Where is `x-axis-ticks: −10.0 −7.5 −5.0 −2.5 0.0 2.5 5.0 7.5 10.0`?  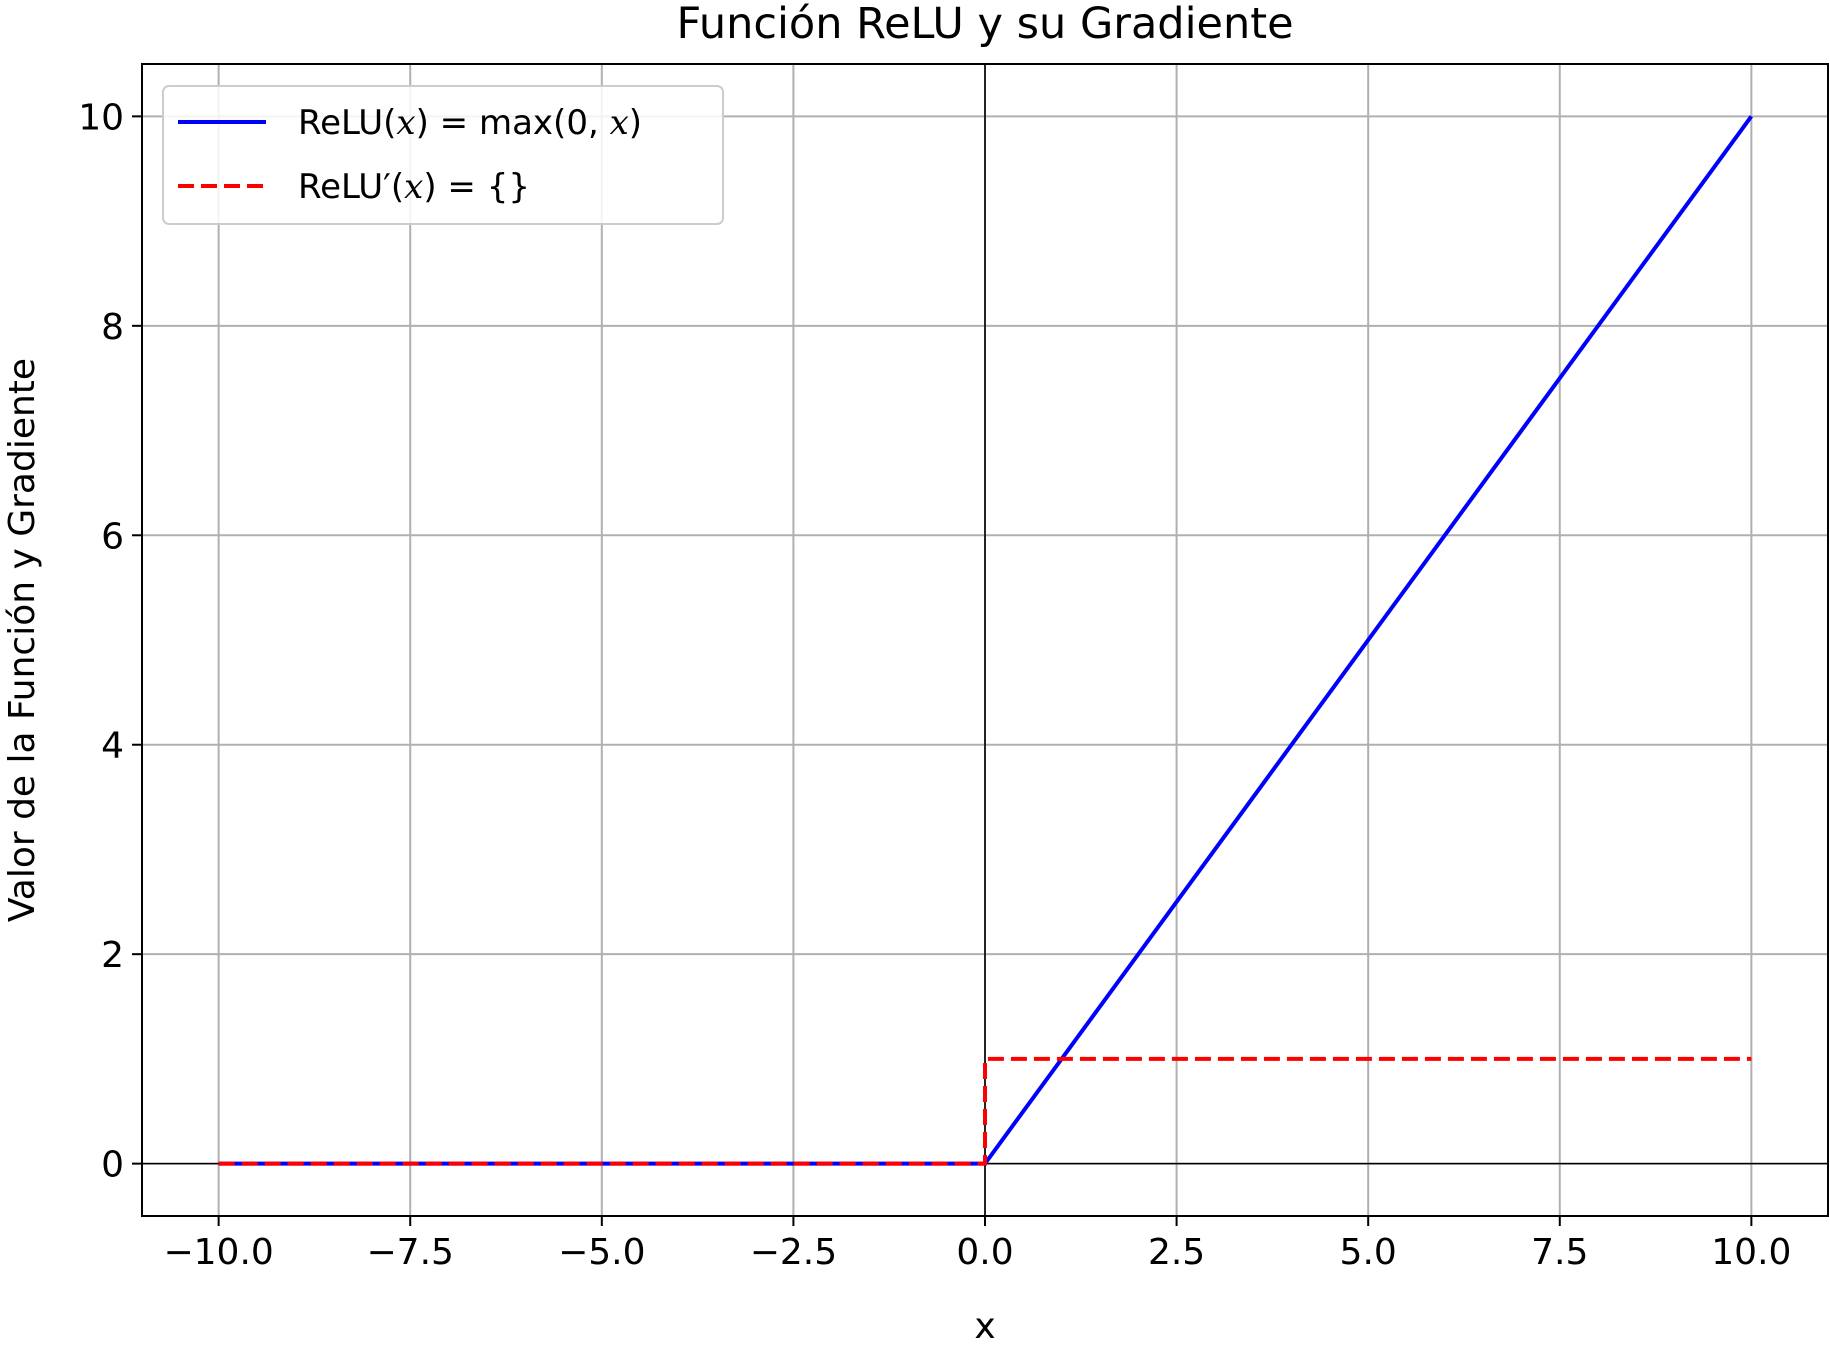
x-axis-ticks: −10.0 −7.5 −5.0 −2.5 0.0 2.5 5.0 7.5 10.0 is located at coordinates (977, 1244).